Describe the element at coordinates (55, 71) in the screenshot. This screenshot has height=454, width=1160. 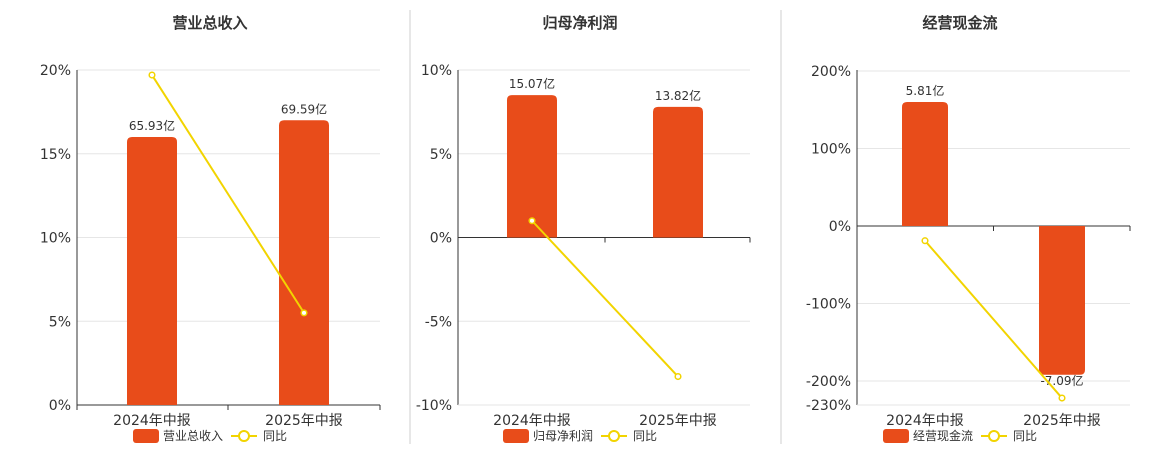
I see `y-tick-label: 20%` at that location.